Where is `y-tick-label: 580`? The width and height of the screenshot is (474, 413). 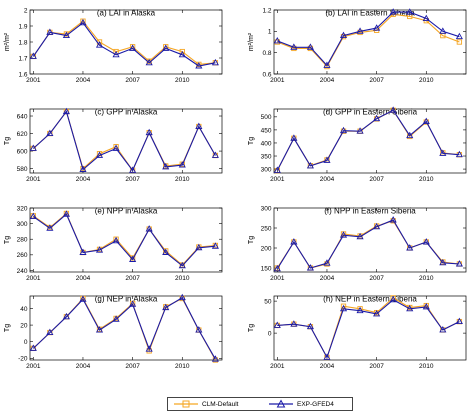
y-tick-label: 580 is located at coordinates (22, 169).